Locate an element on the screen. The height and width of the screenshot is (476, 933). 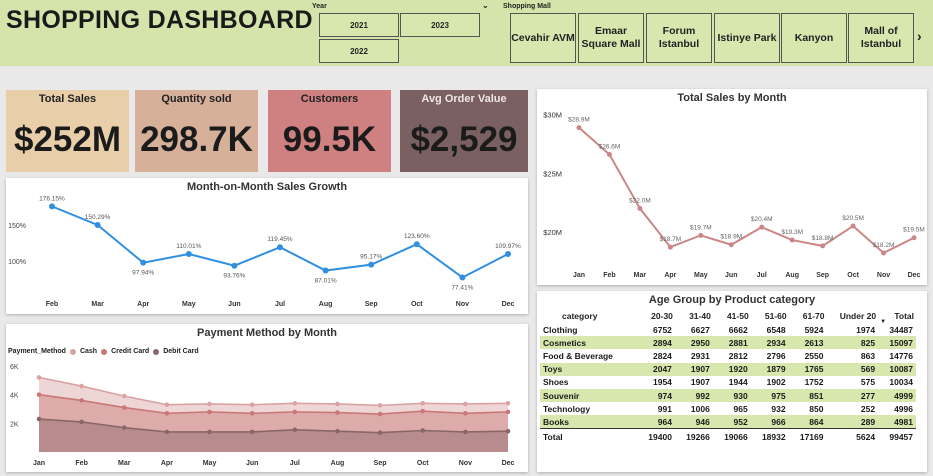
table-header-cell: 20-30 is located at coordinates (662, 316).